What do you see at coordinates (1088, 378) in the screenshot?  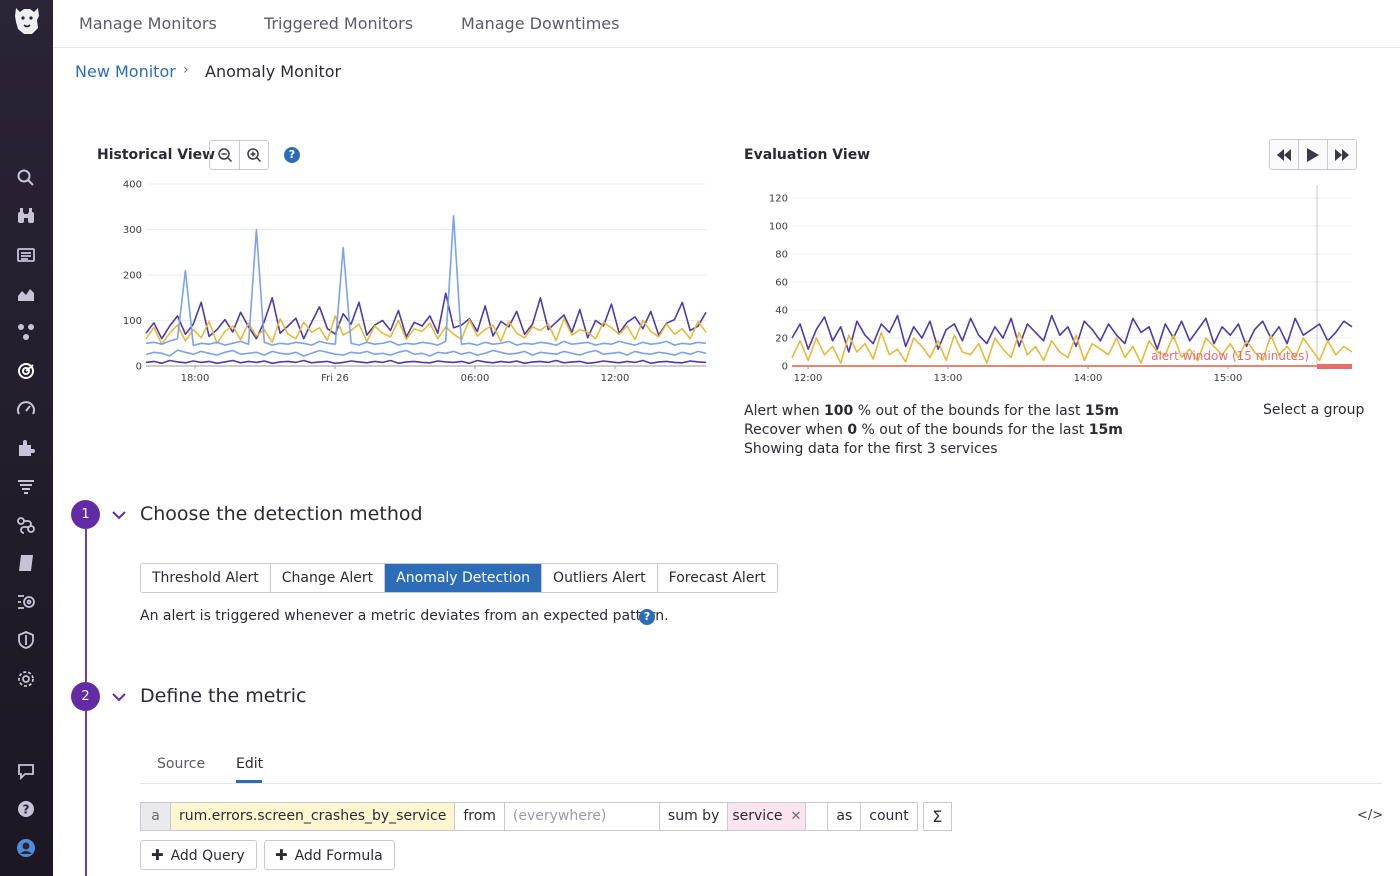 I see `x-tick-label: 14:00` at bounding box center [1088, 378].